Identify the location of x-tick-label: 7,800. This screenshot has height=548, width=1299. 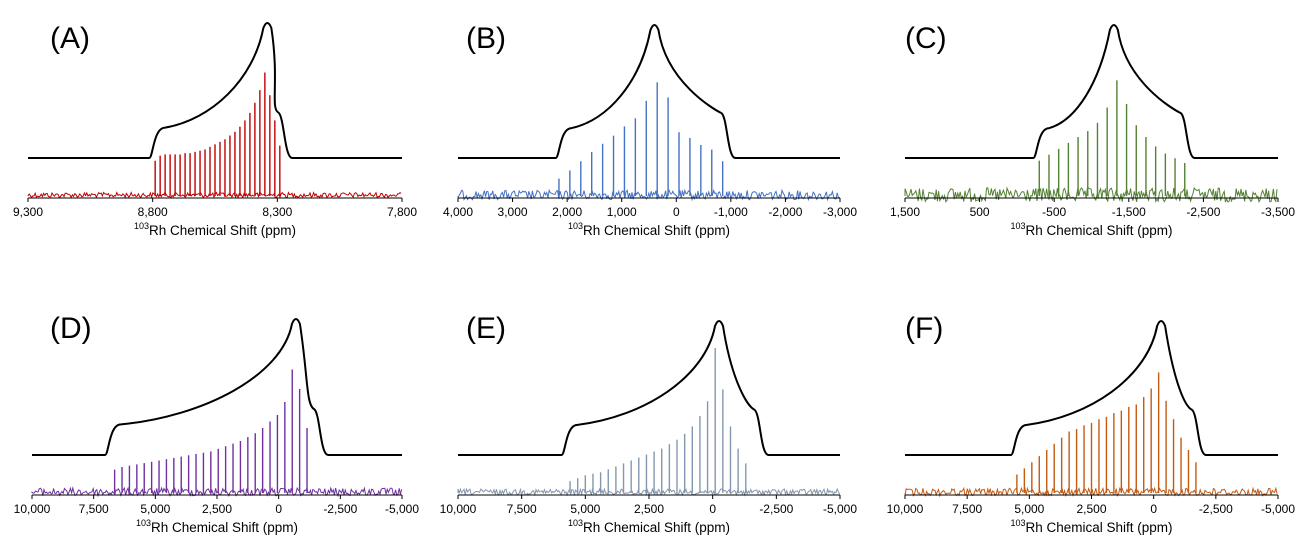
(402, 212).